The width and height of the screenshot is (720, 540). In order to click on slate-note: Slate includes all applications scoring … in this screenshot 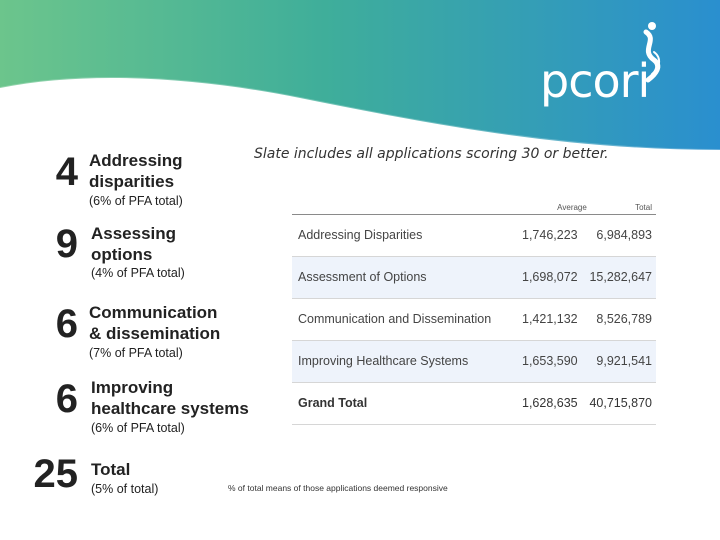, I will do `click(431, 154)`.